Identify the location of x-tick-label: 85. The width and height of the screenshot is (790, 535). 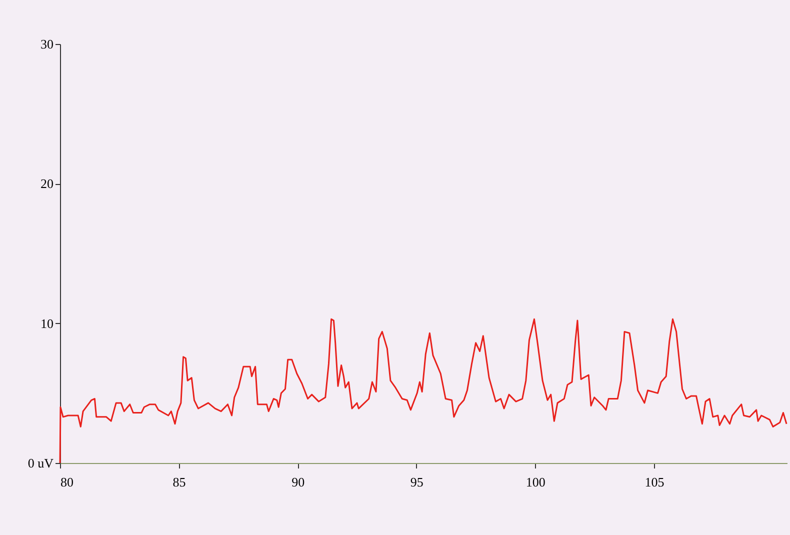
(179, 482).